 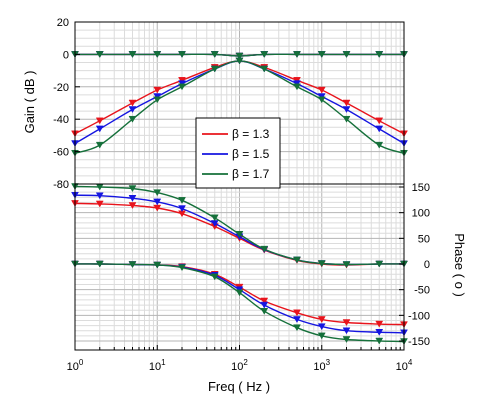 What do you see at coordinates (251, 134) in the screenshot?
I see `legend-label: β = 1.3` at bounding box center [251, 134].